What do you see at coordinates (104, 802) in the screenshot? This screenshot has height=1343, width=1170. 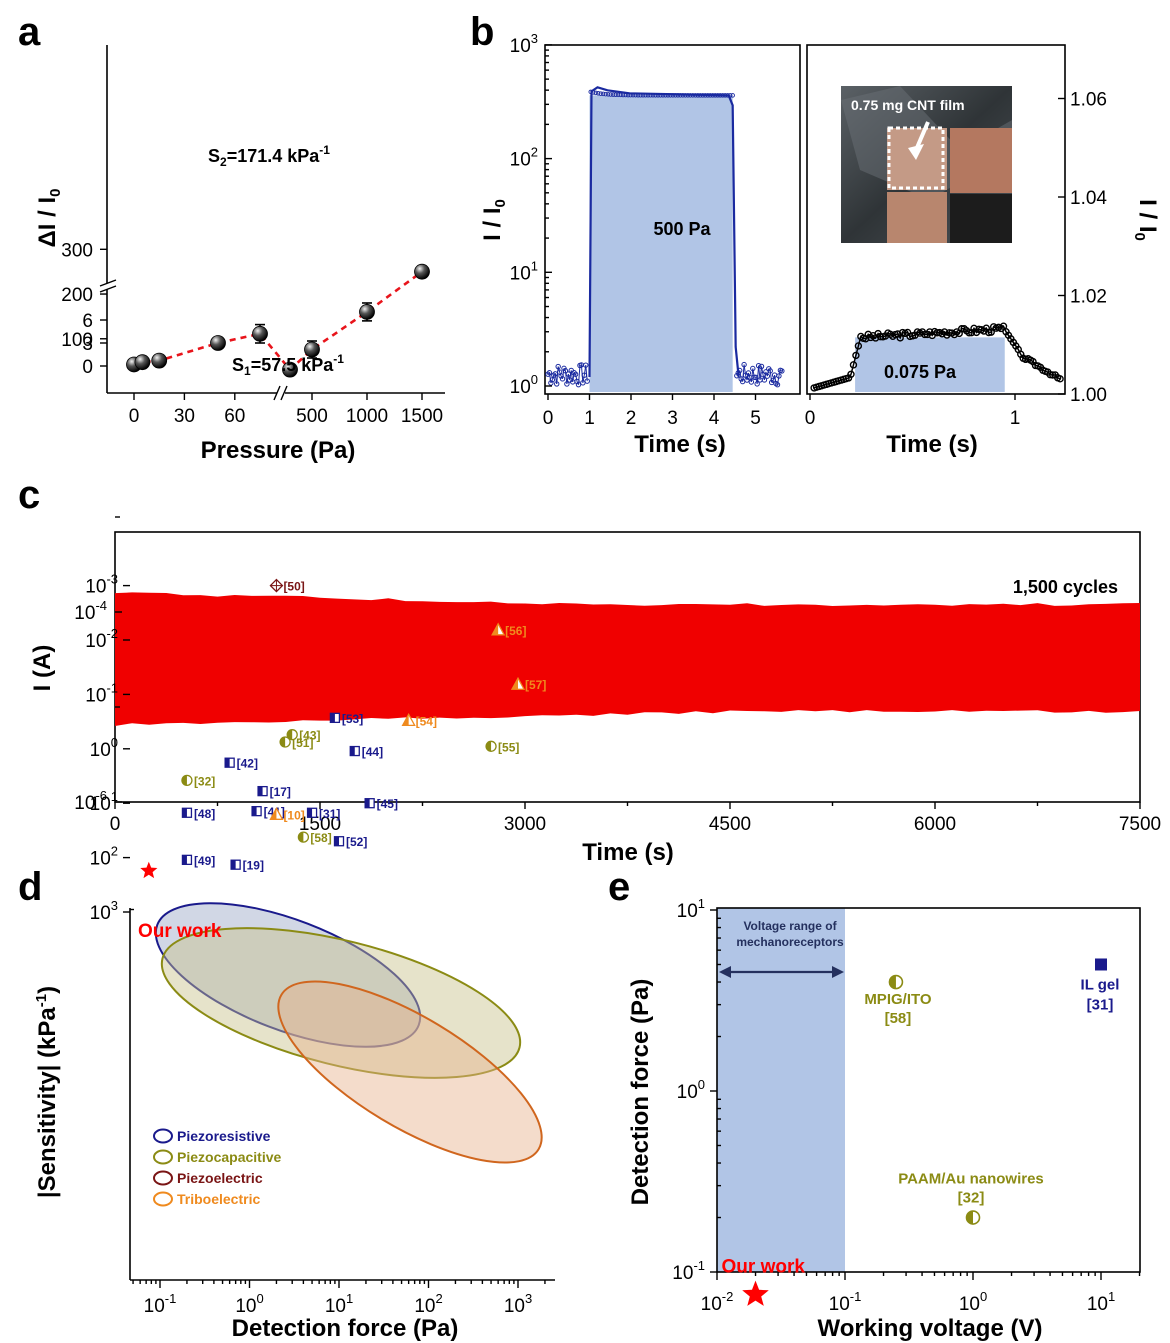 I see `panel-d-y-tick-label: 10¹` at bounding box center [104, 802].